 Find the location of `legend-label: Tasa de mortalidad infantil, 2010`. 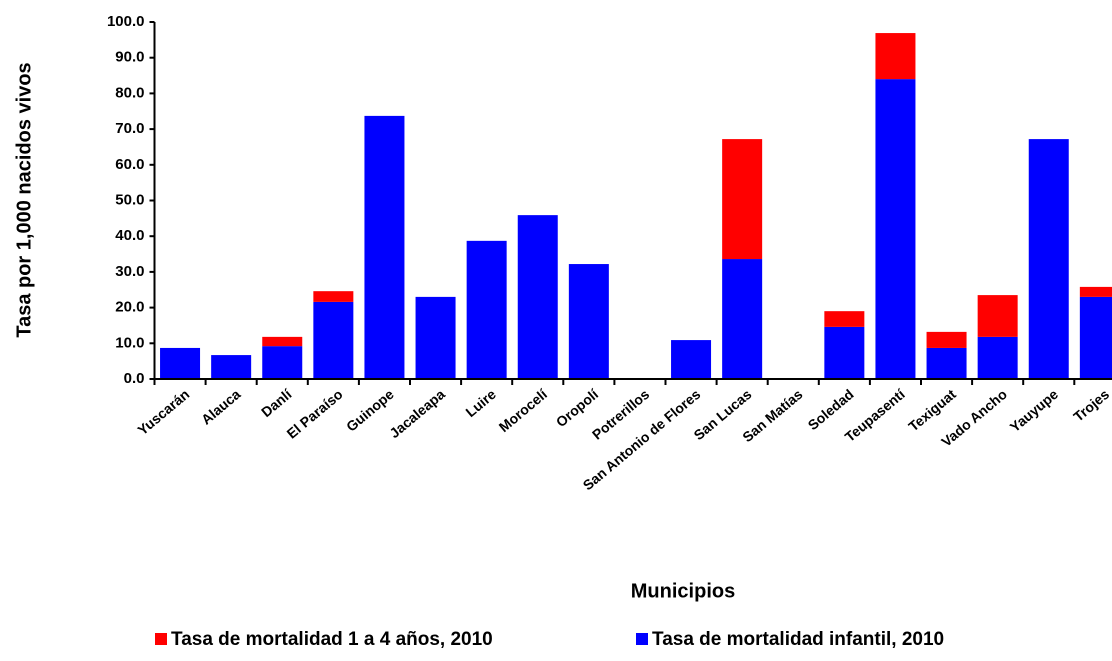

legend-label: Tasa de mortalidad infantil, 2010 is located at coordinates (798, 639).